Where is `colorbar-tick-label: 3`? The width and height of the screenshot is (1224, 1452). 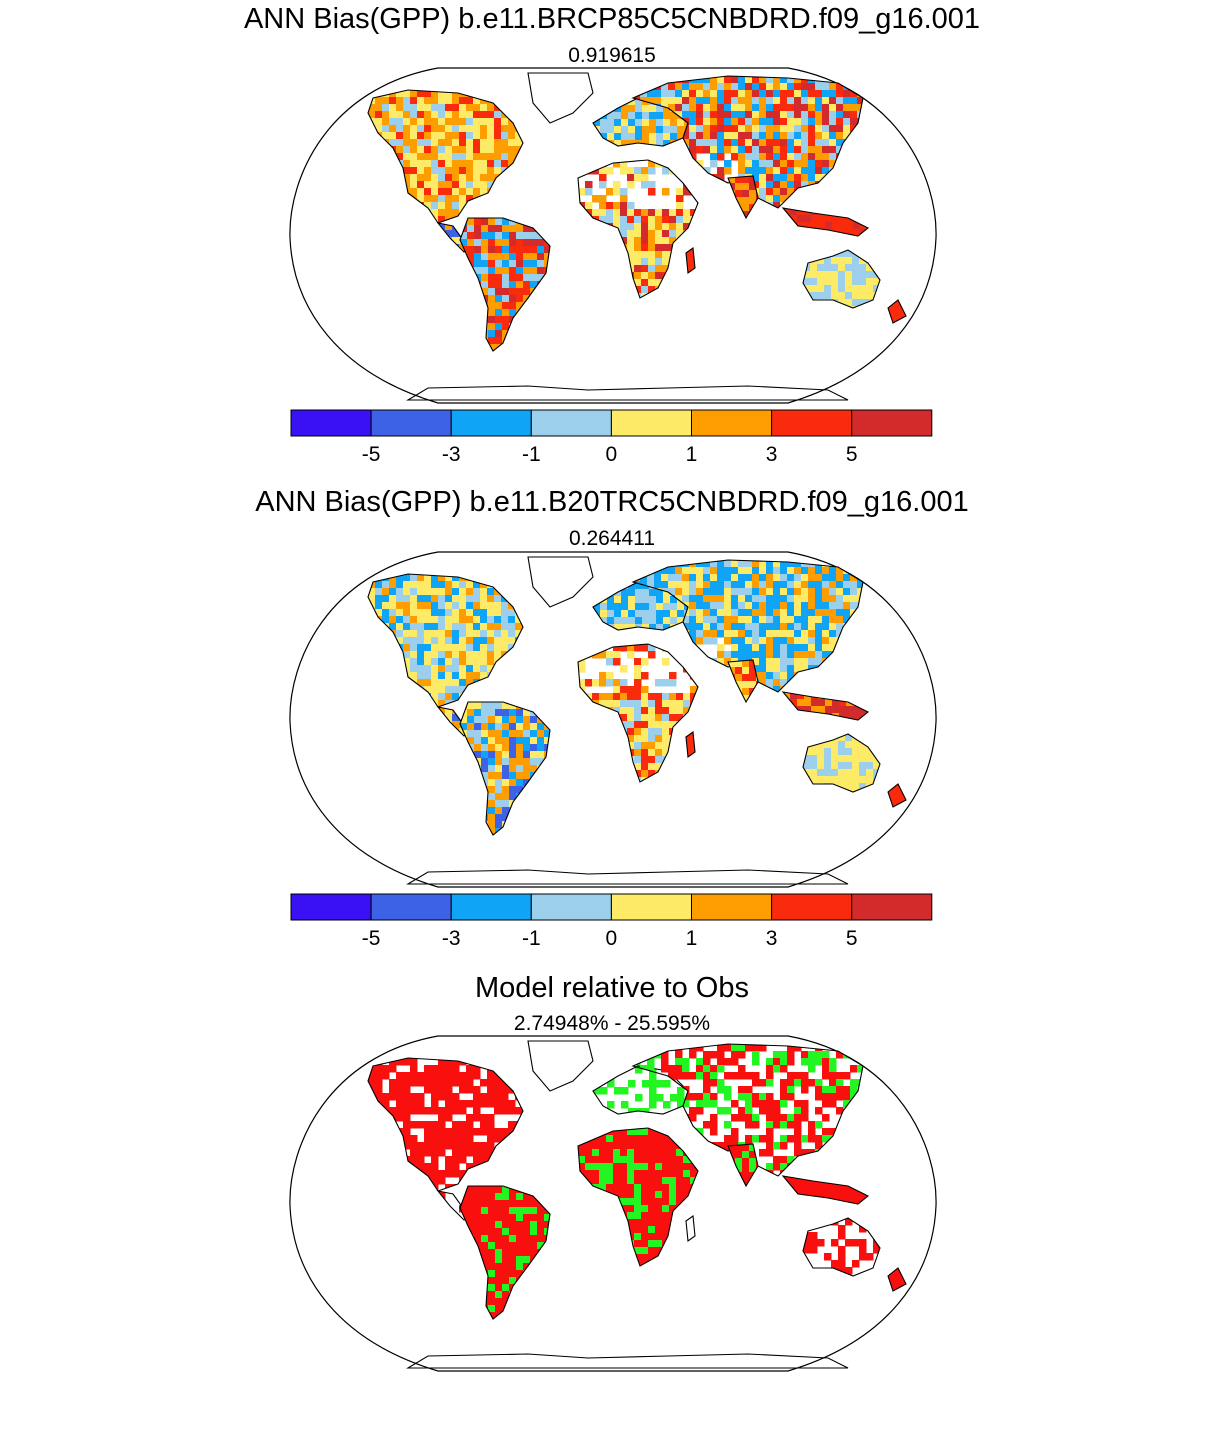 colorbar-tick-label: 3 is located at coordinates (772, 454).